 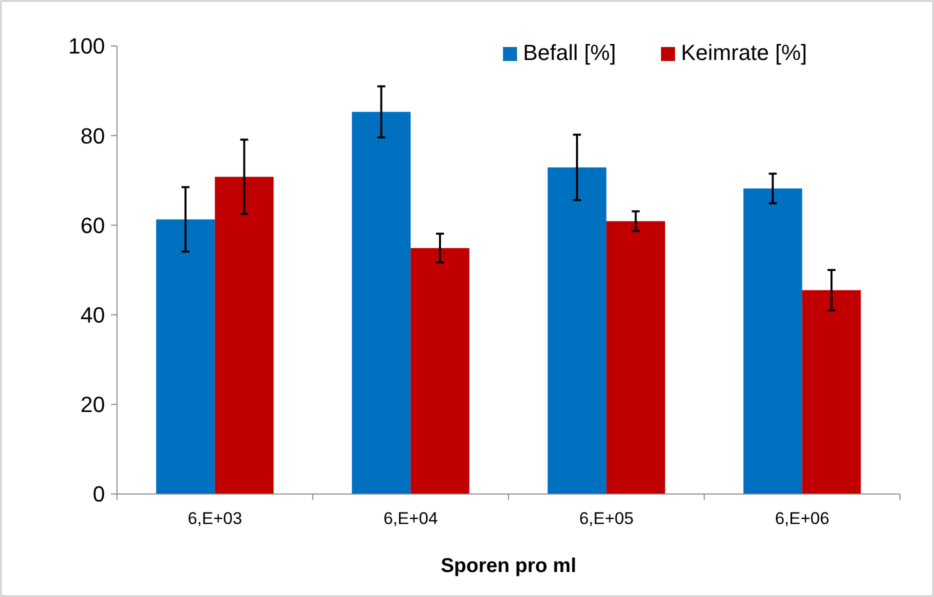 What do you see at coordinates (92, 405) in the screenshot?
I see `y-tick-label: 20` at bounding box center [92, 405].